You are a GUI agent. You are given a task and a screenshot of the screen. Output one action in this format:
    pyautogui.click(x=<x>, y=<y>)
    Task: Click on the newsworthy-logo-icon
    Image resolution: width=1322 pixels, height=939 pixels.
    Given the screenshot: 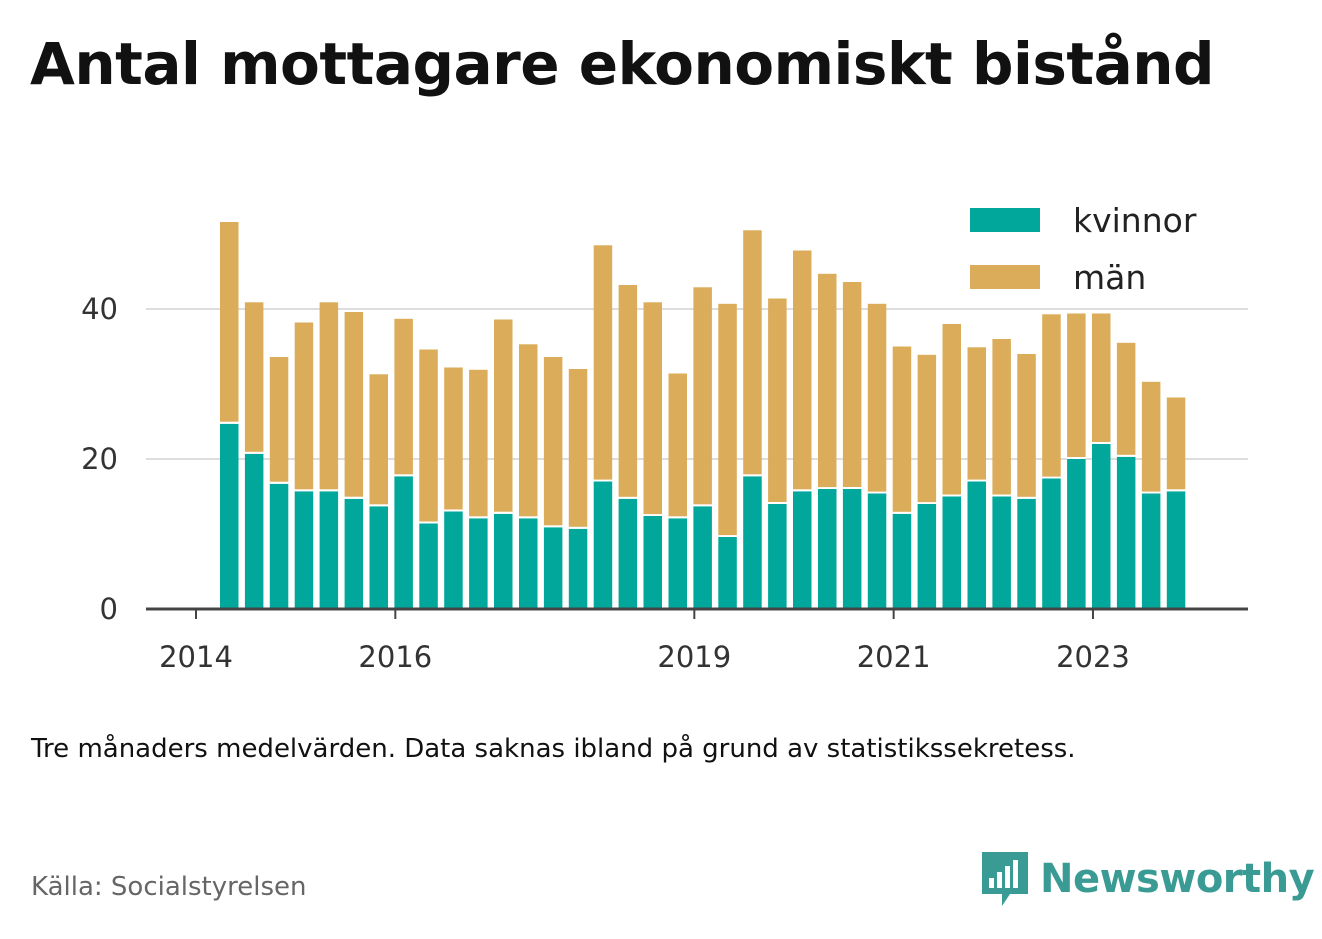 What is the action you would take?
    pyautogui.click(x=1005, y=879)
    